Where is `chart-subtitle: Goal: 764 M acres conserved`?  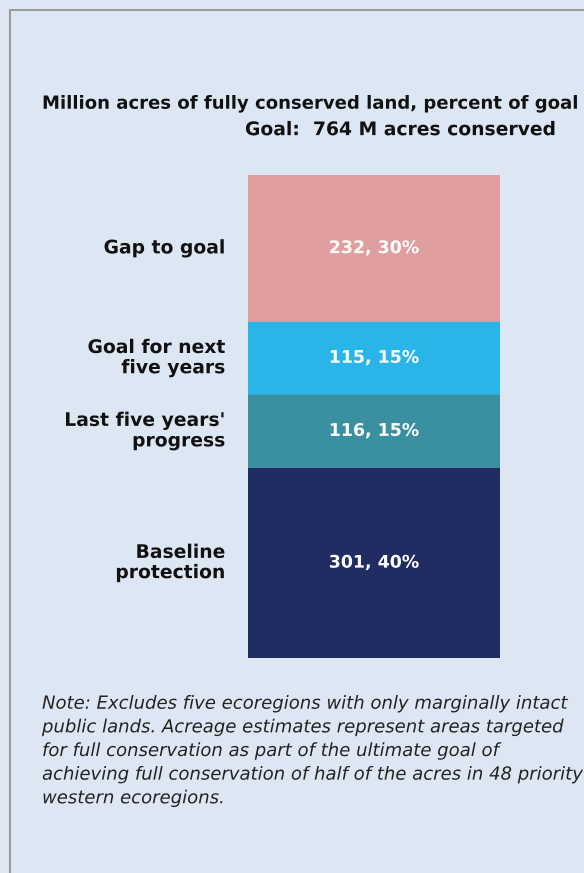 chart-subtitle: Goal: 764 M acres conserved is located at coordinates (400, 128).